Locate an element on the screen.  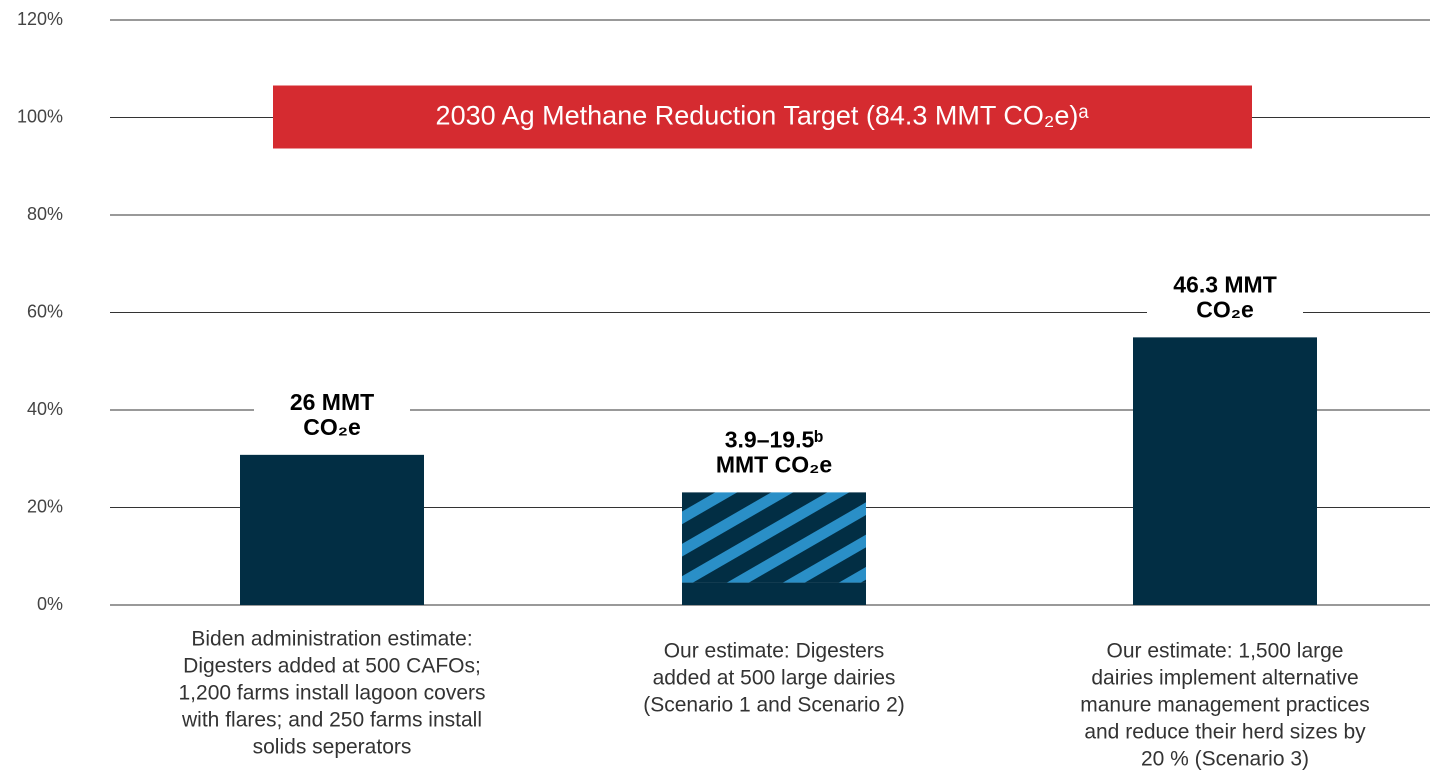
x-tick-label: 20 % (Scenario 3) is located at coordinates (1225, 759).